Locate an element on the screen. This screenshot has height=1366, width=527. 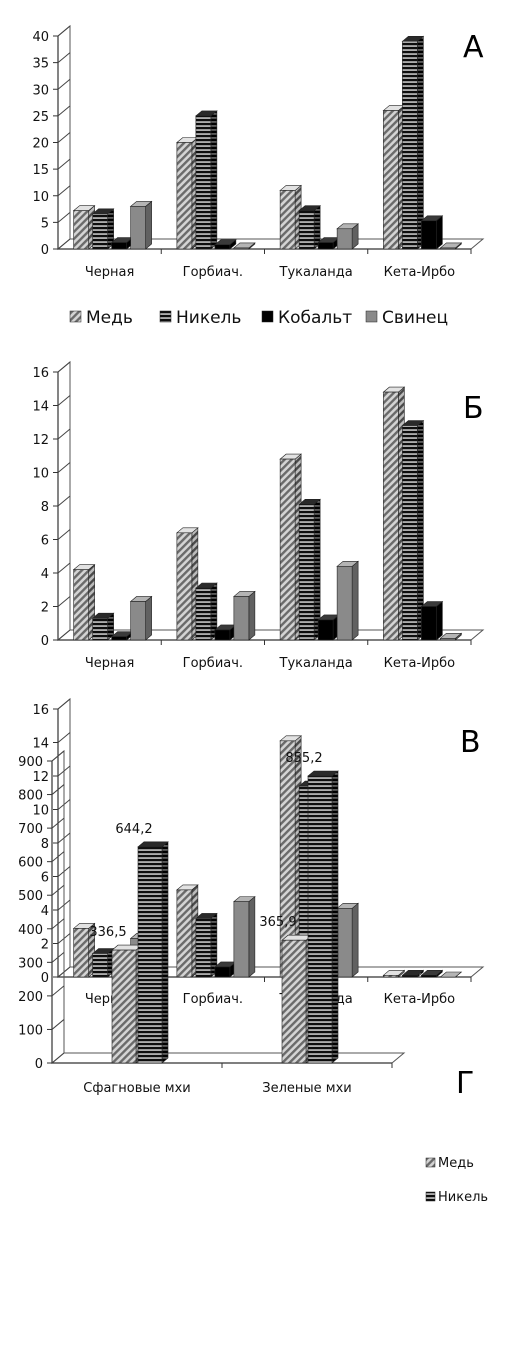
y-tick-label: 6 is located at coordinates (45, 878).